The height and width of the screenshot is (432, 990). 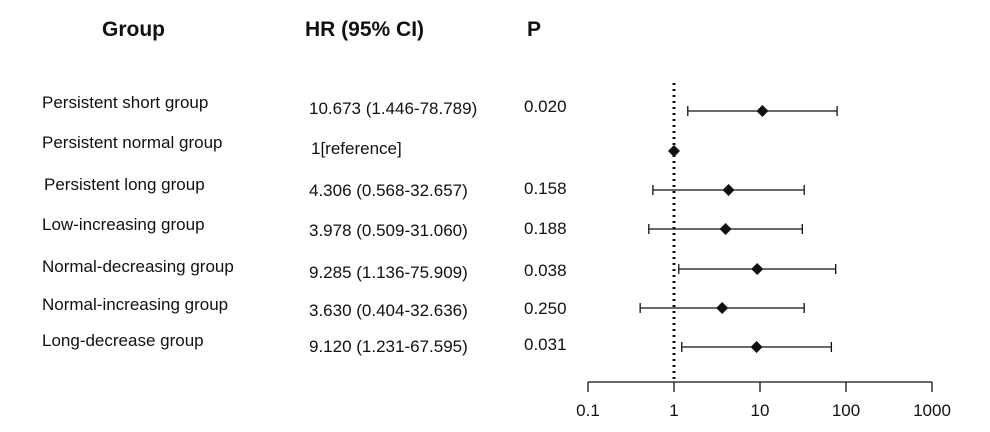 What do you see at coordinates (365, 29) in the screenshot?
I see `header-hr: HR (95% CI)` at bounding box center [365, 29].